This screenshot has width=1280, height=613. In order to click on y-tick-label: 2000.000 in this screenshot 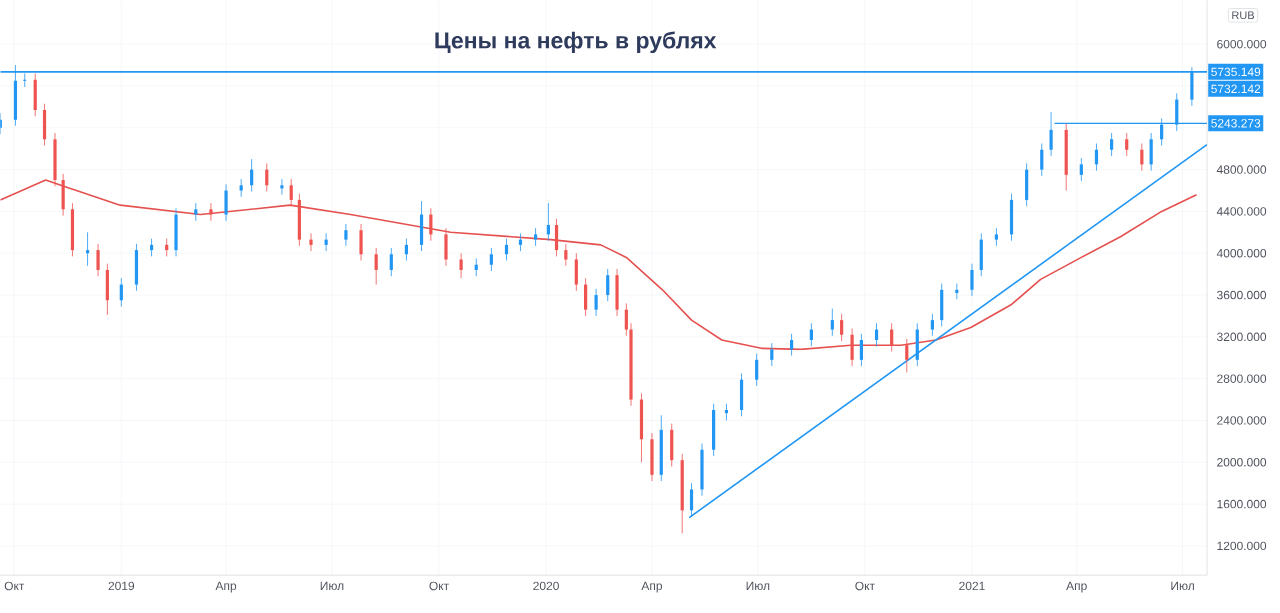, I will do `click(1242, 462)`.